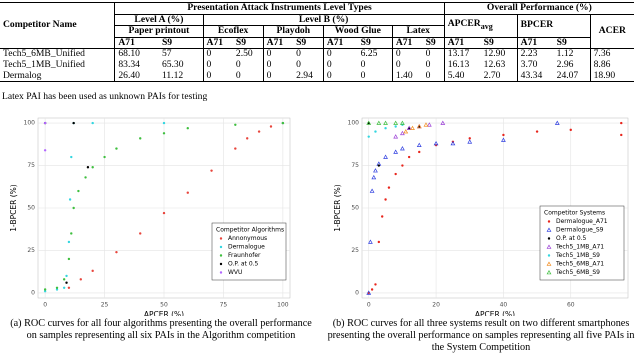  What do you see at coordinates (436, 305) in the screenshot?
I see `x-tick-label: 20` at bounding box center [436, 305].